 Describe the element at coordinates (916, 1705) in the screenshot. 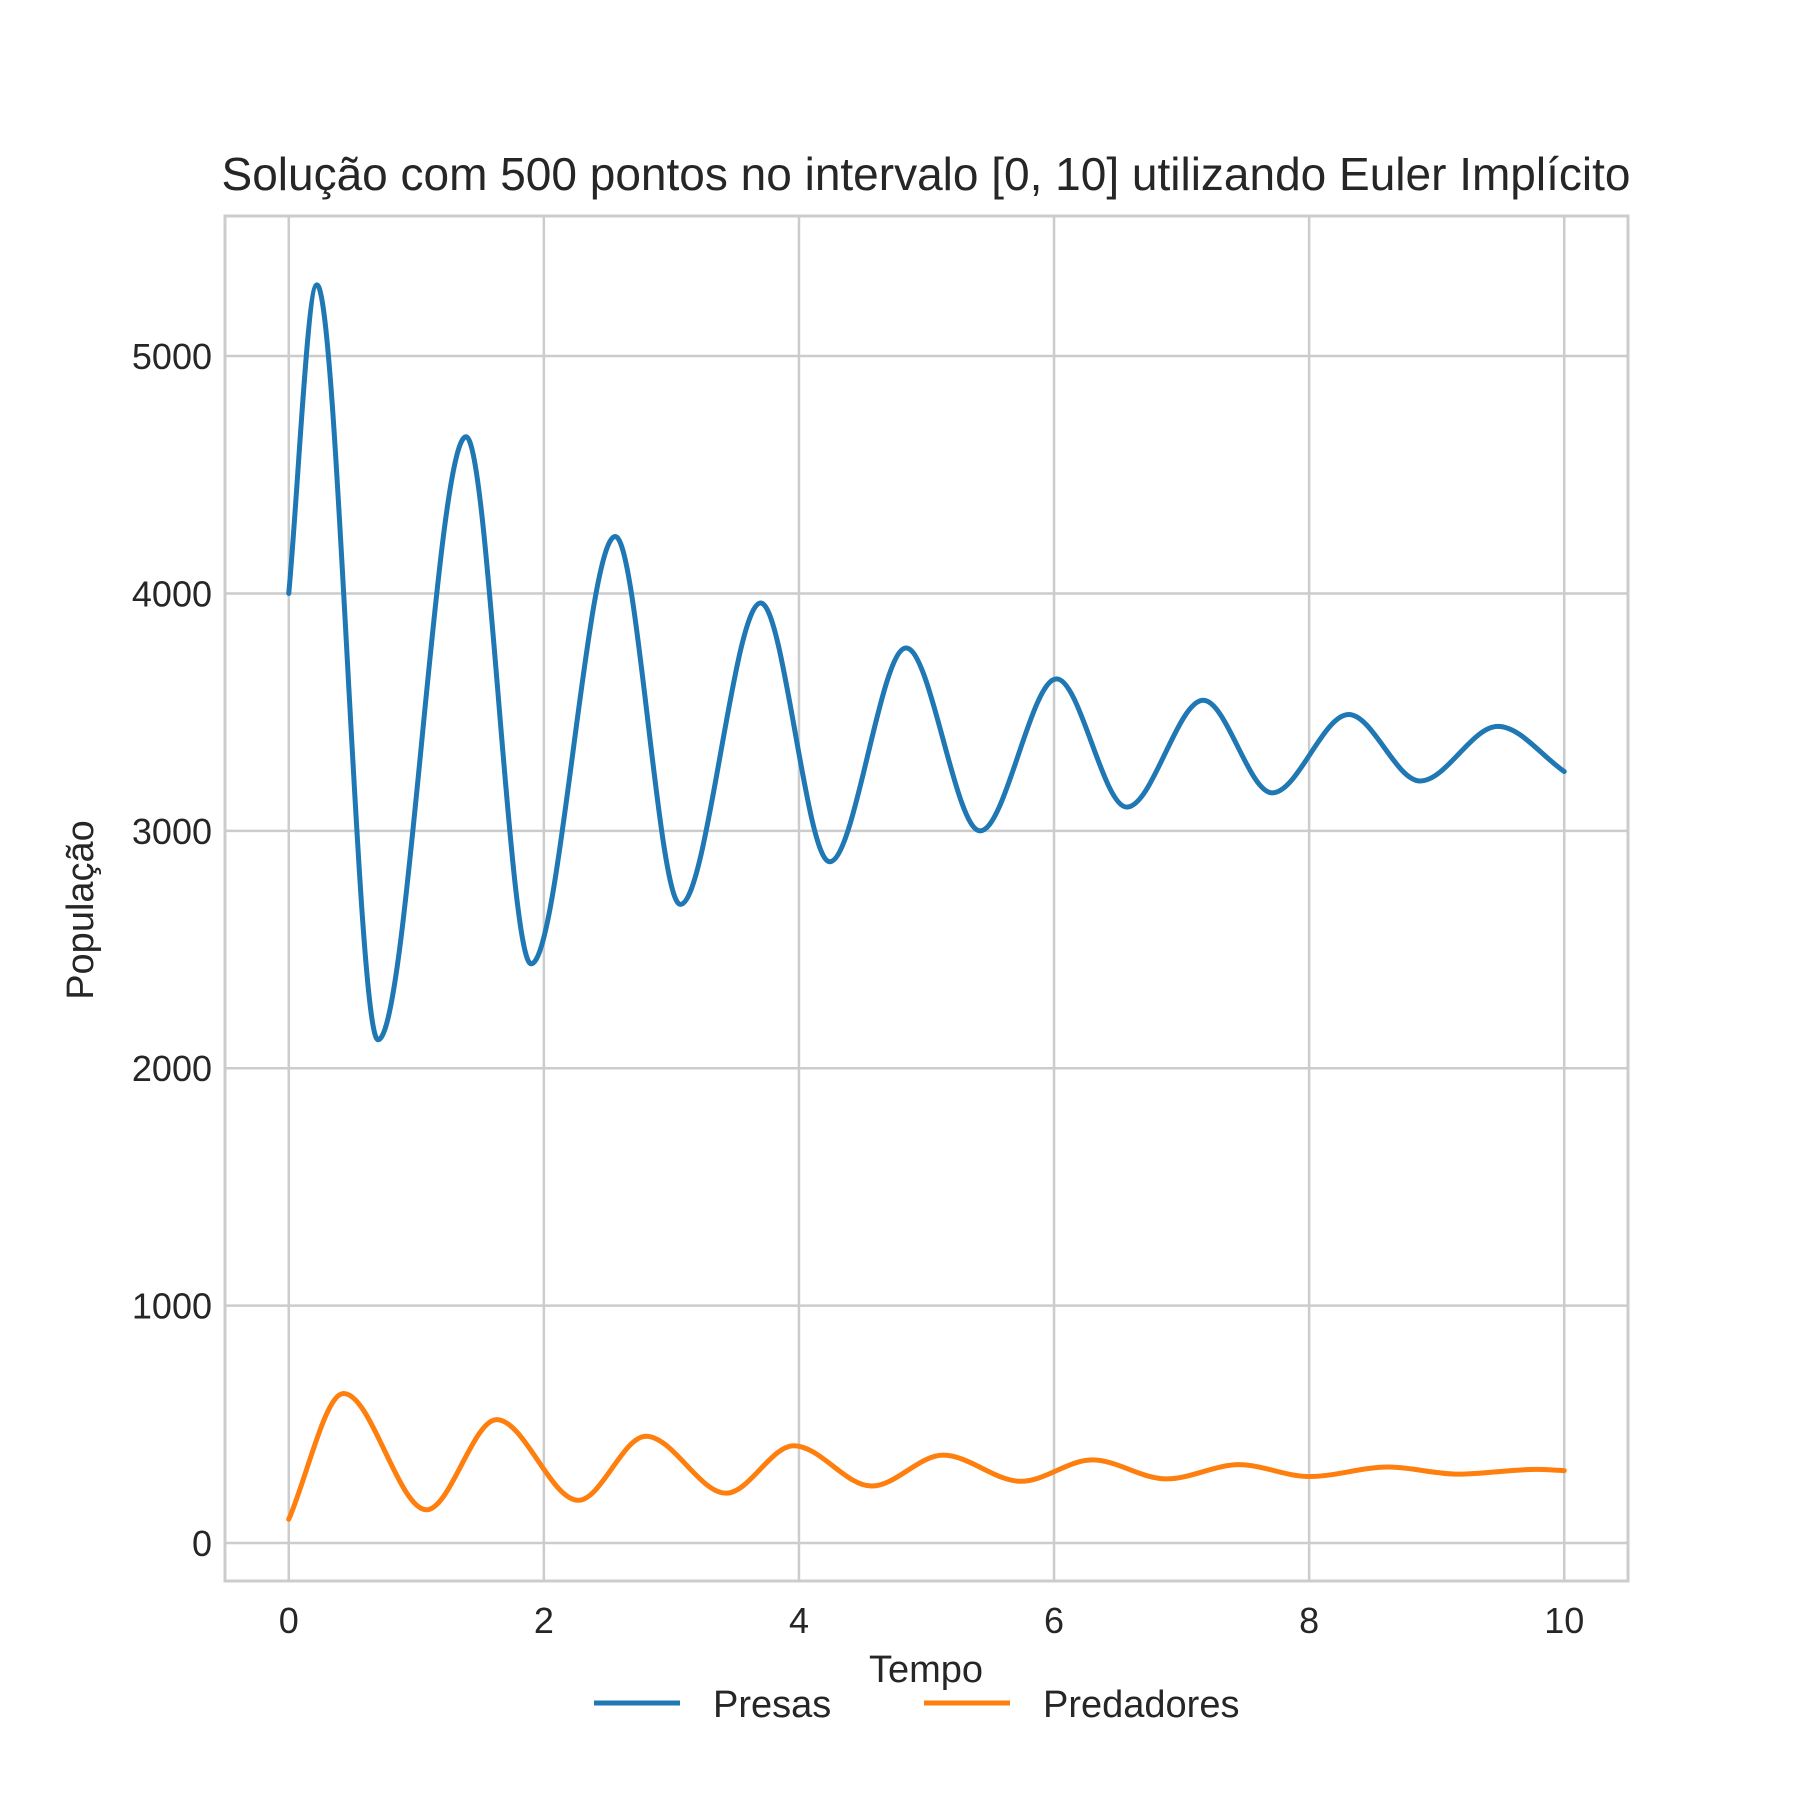

I see `legend: Presas Predadores` at that location.